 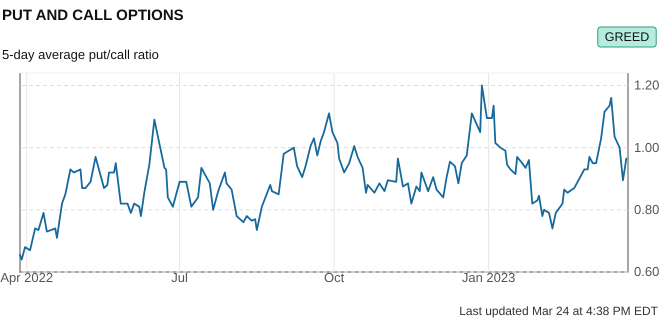 What do you see at coordinates (27, 277) in the screenshot?
I see `x-tick-label: Apr 2022` at bounding box center [27, 277].